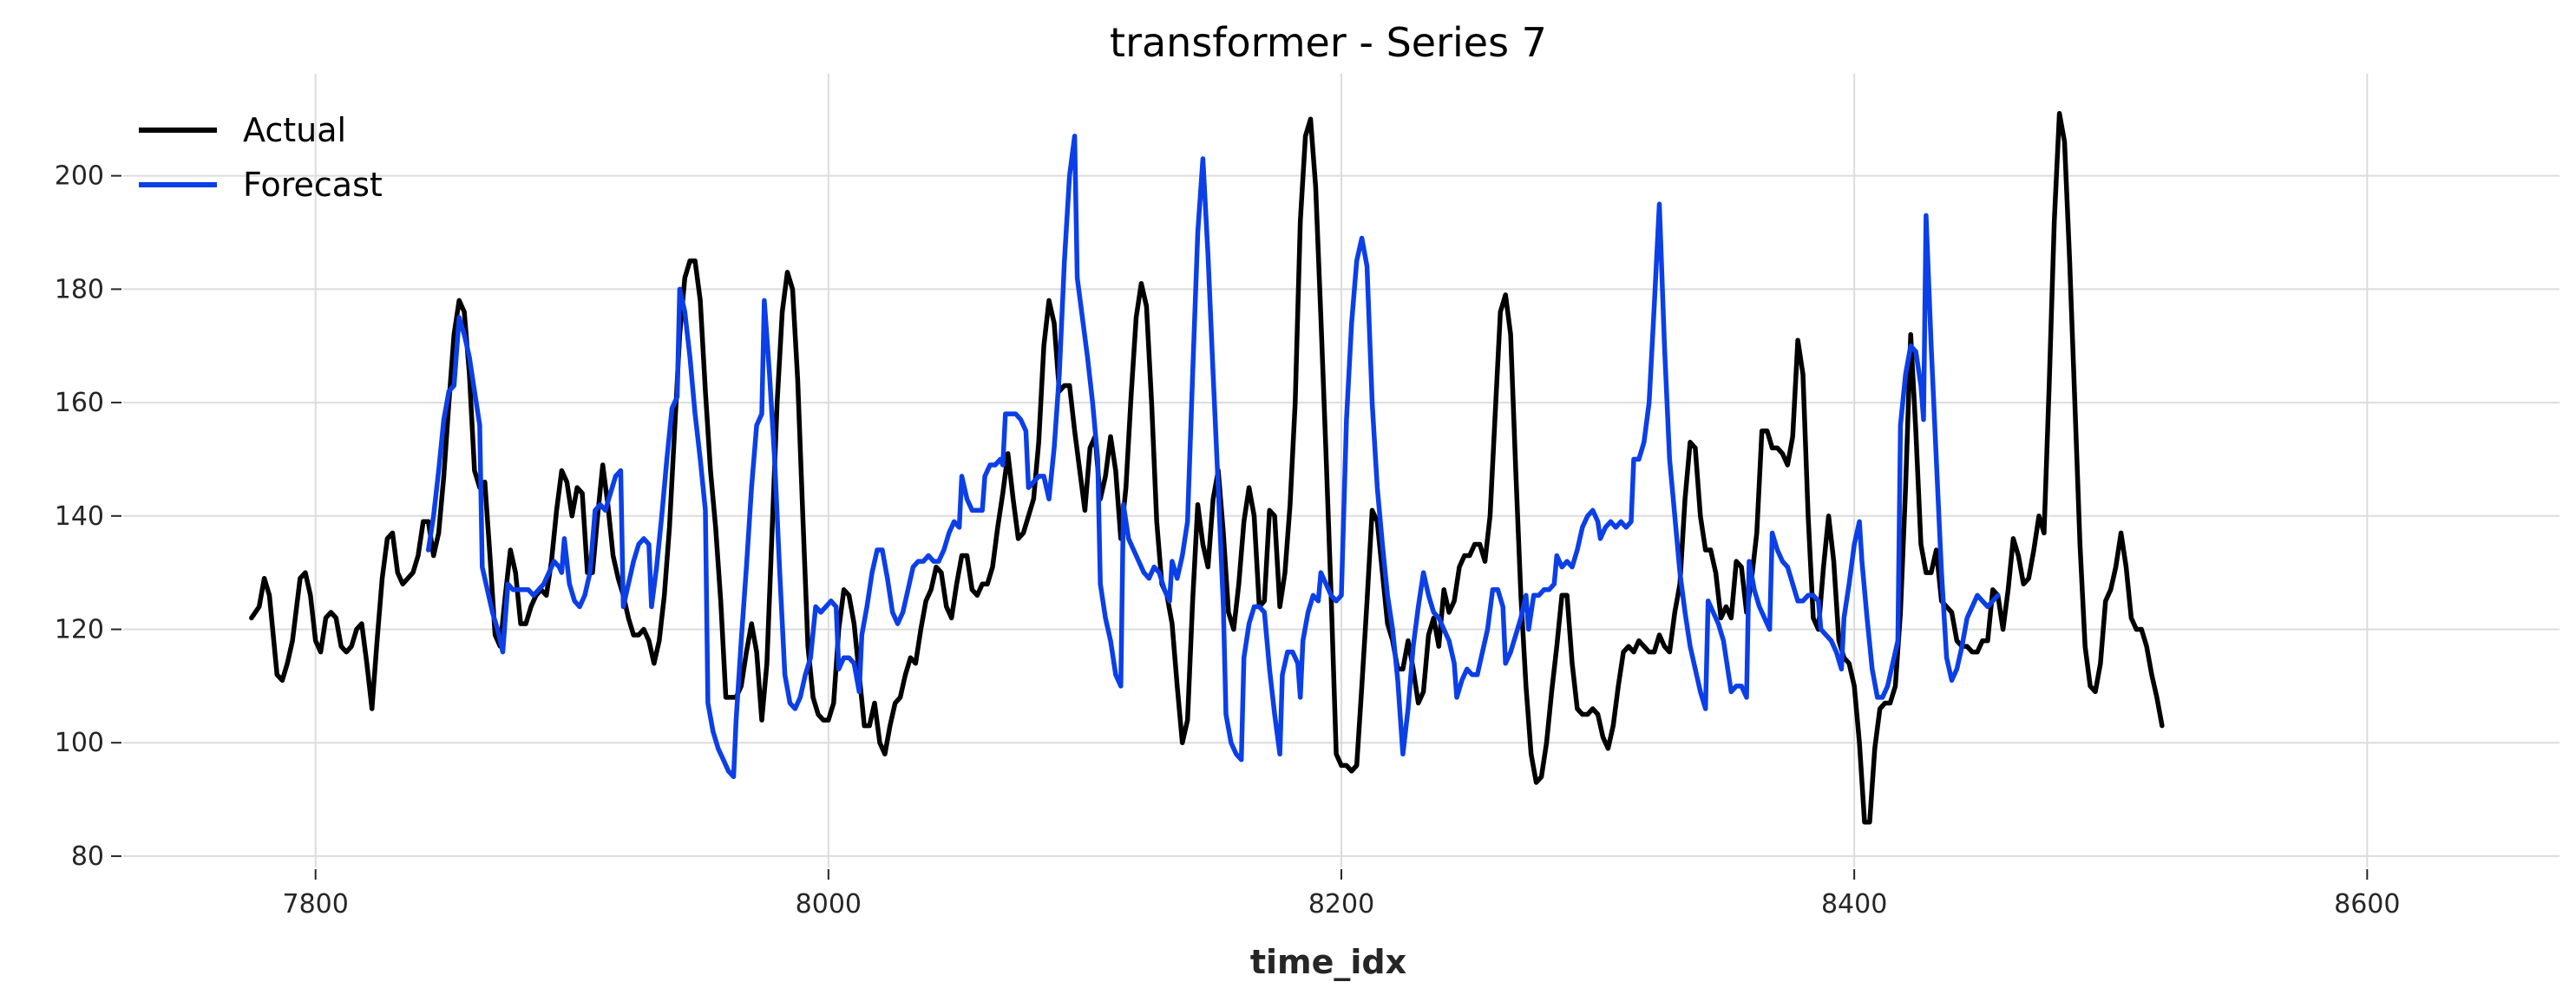 This screenshot has height=1008, width=2576. Describe the element at coordinates (1341, 904) in the screenshot. I see `x-tick-label: 8200` at that location.